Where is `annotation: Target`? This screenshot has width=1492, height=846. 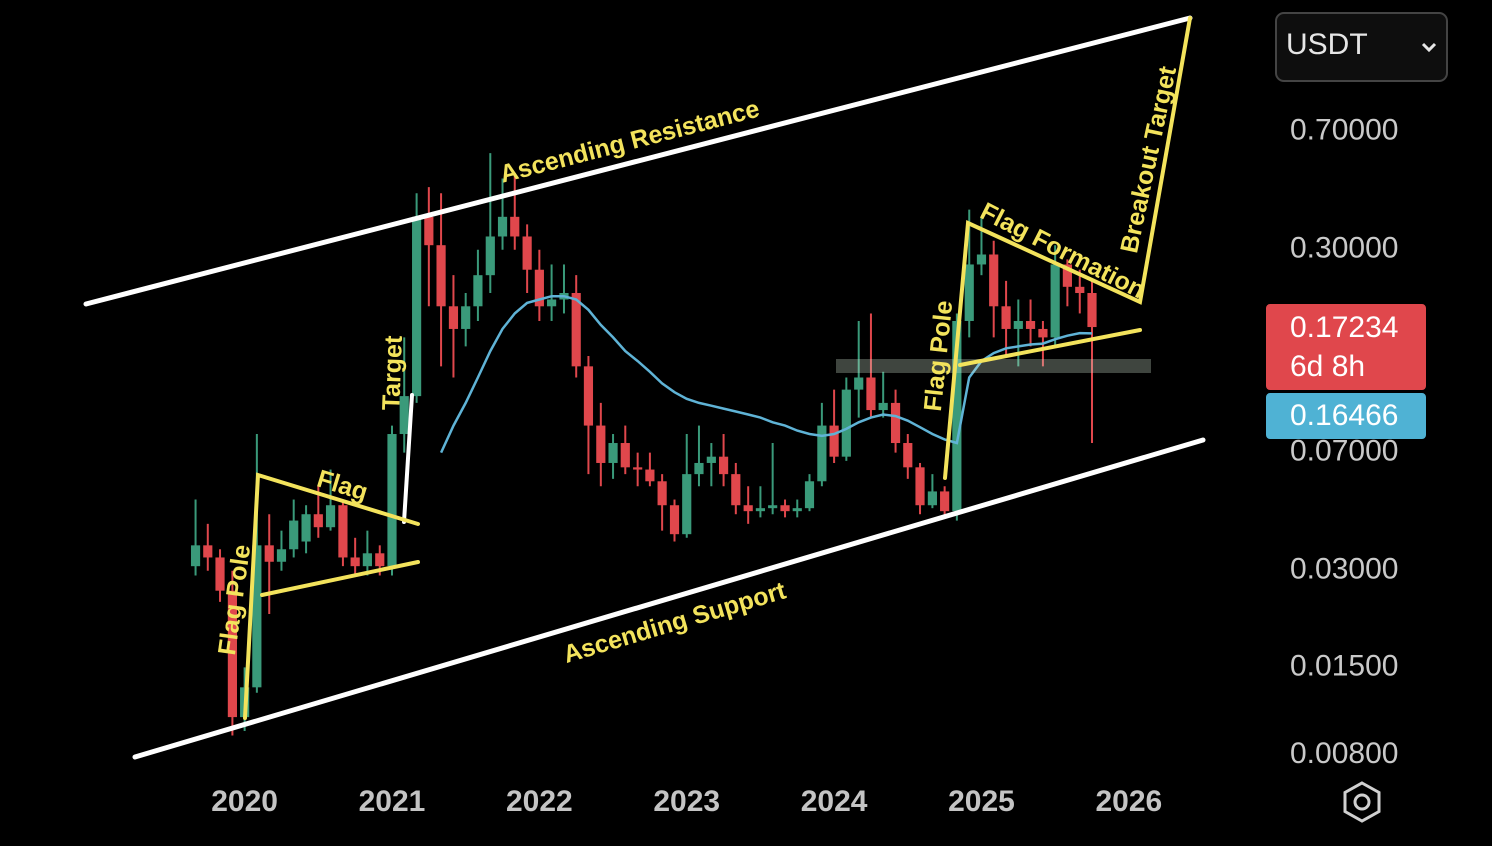
annotation: Target is located at coordinates (392, 373).